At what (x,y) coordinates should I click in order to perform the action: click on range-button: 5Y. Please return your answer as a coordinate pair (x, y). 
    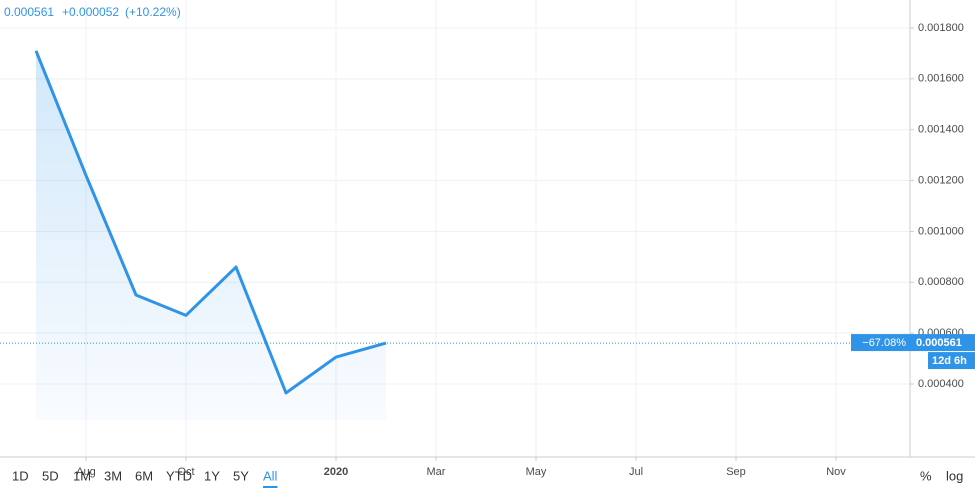
    Looking at the image, I should click on (241, 475).